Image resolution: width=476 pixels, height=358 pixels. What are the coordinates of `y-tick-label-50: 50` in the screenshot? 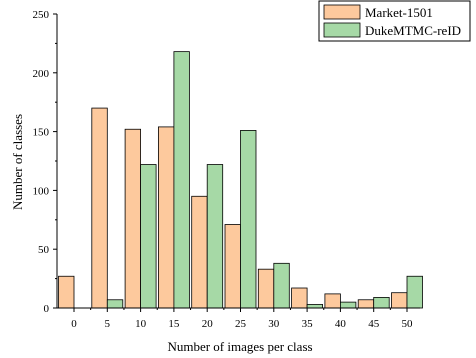 It's located at (44, 250).